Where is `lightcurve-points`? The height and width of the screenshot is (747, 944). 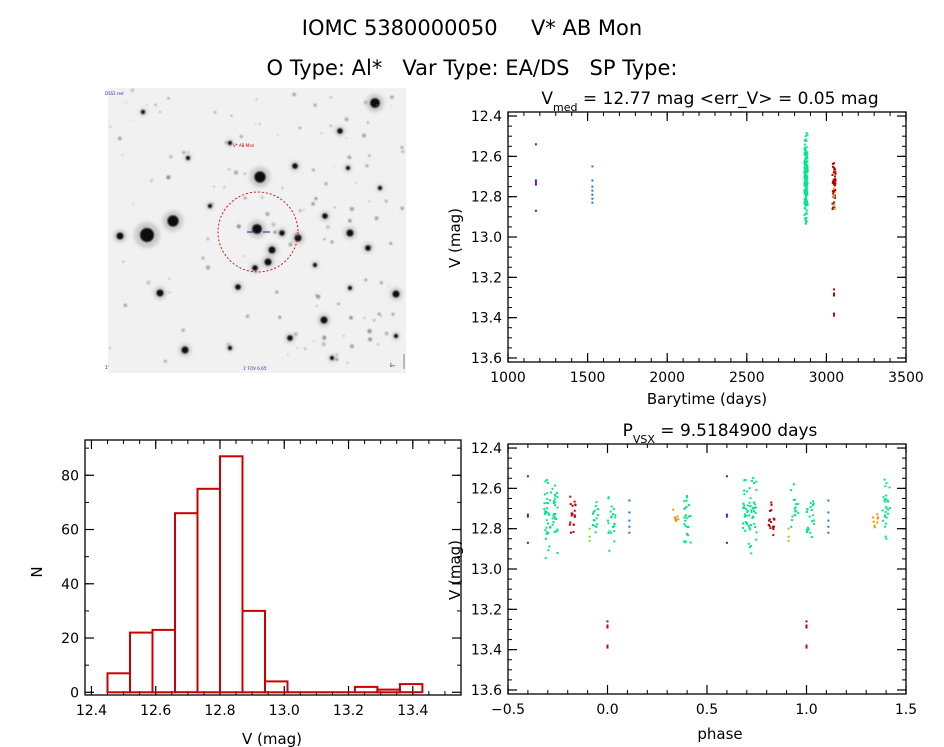
lightcurve-points is located at coordinates (685, 224).